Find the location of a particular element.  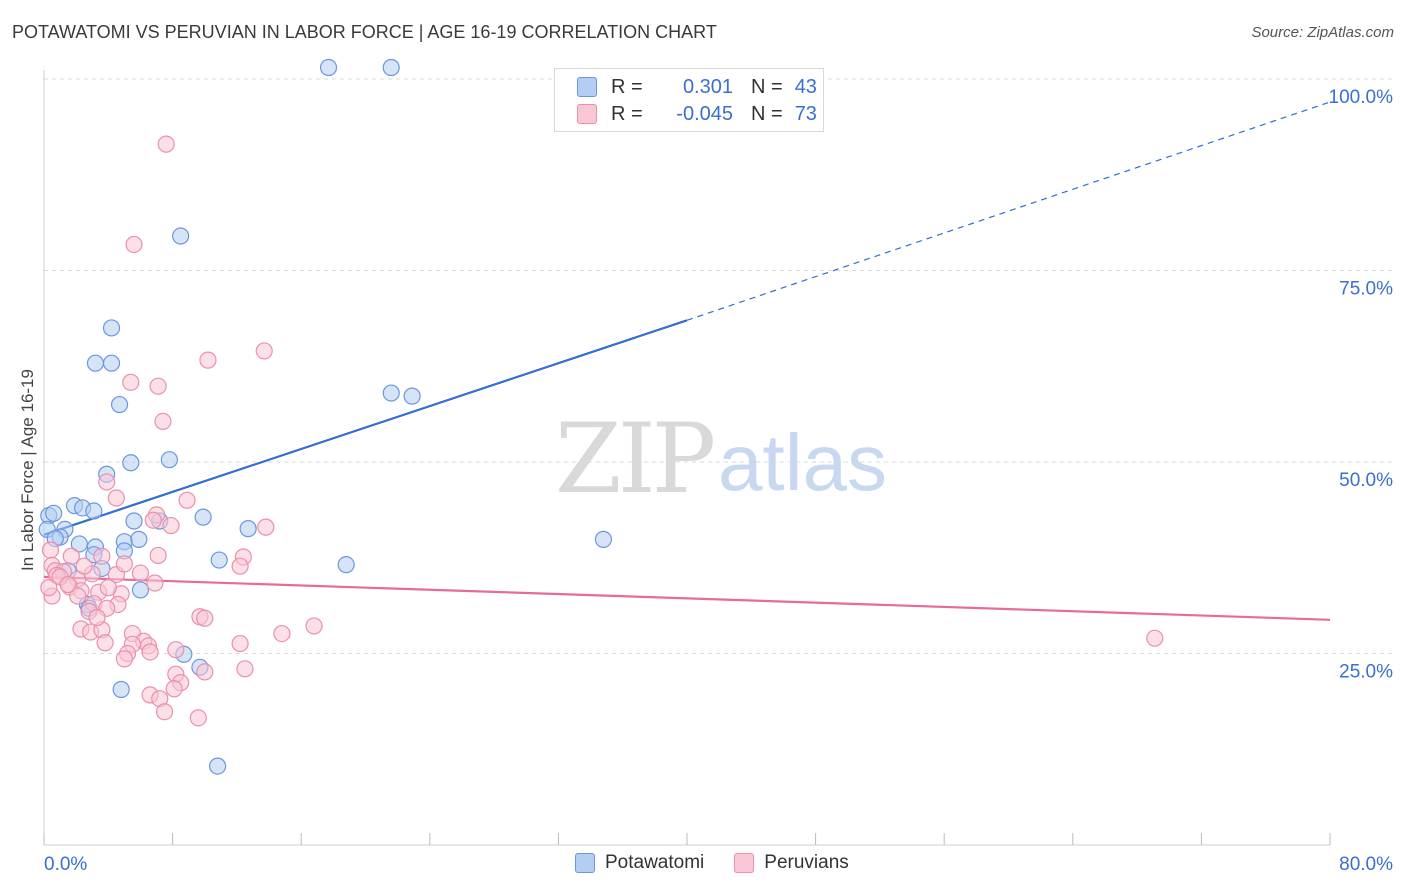

trend-line-potawatomi is located at coordinates (365, 427).